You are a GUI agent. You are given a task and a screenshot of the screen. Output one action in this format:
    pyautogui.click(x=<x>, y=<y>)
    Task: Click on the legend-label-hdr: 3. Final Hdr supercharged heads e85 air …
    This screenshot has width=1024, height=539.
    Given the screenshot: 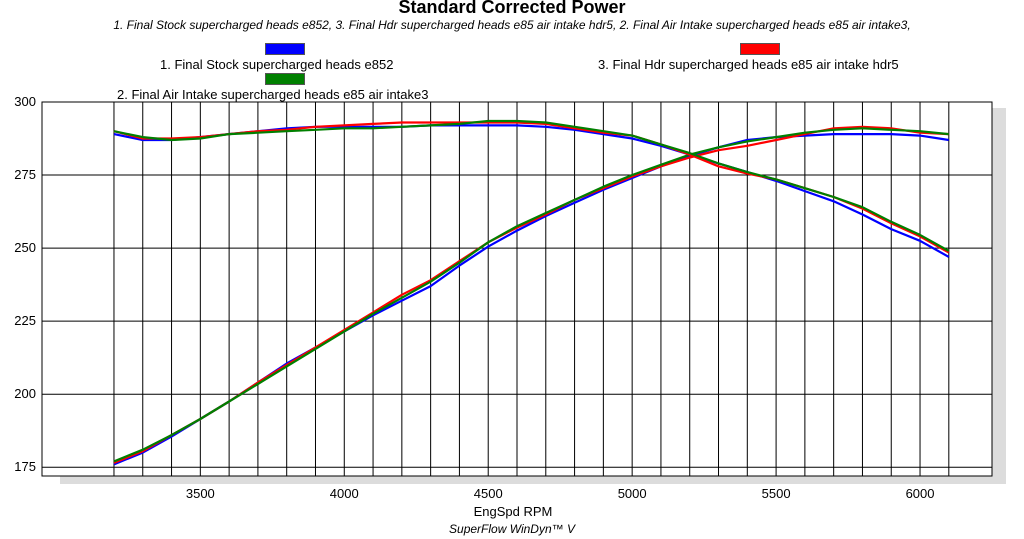 What is the action you would take?
    pyautogui.click(x=748, y=64)
    